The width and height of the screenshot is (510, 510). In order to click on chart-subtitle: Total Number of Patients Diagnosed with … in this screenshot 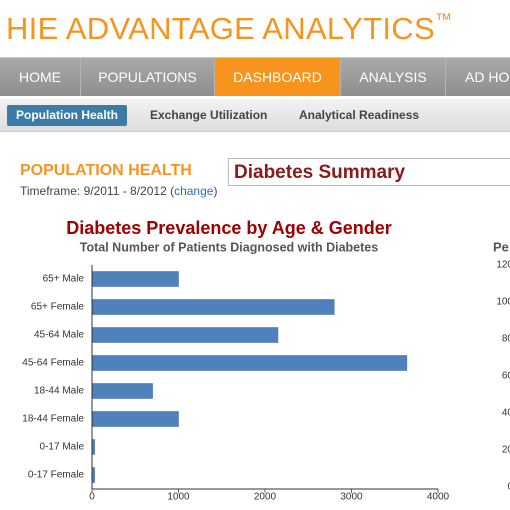, I will do `click(229, 247)`.